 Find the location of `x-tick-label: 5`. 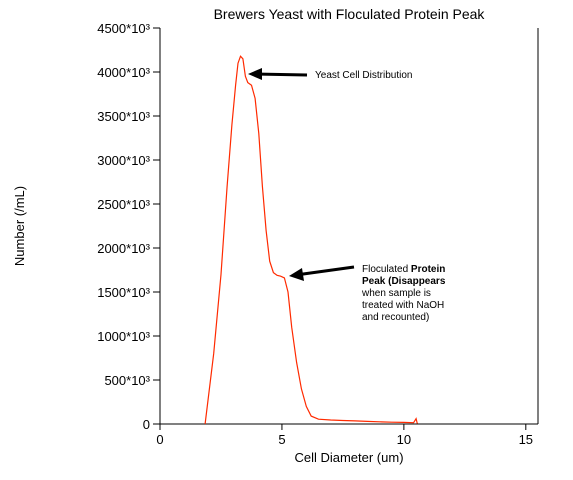

x-tick-label: 5 is located at coordinates (281, 439).